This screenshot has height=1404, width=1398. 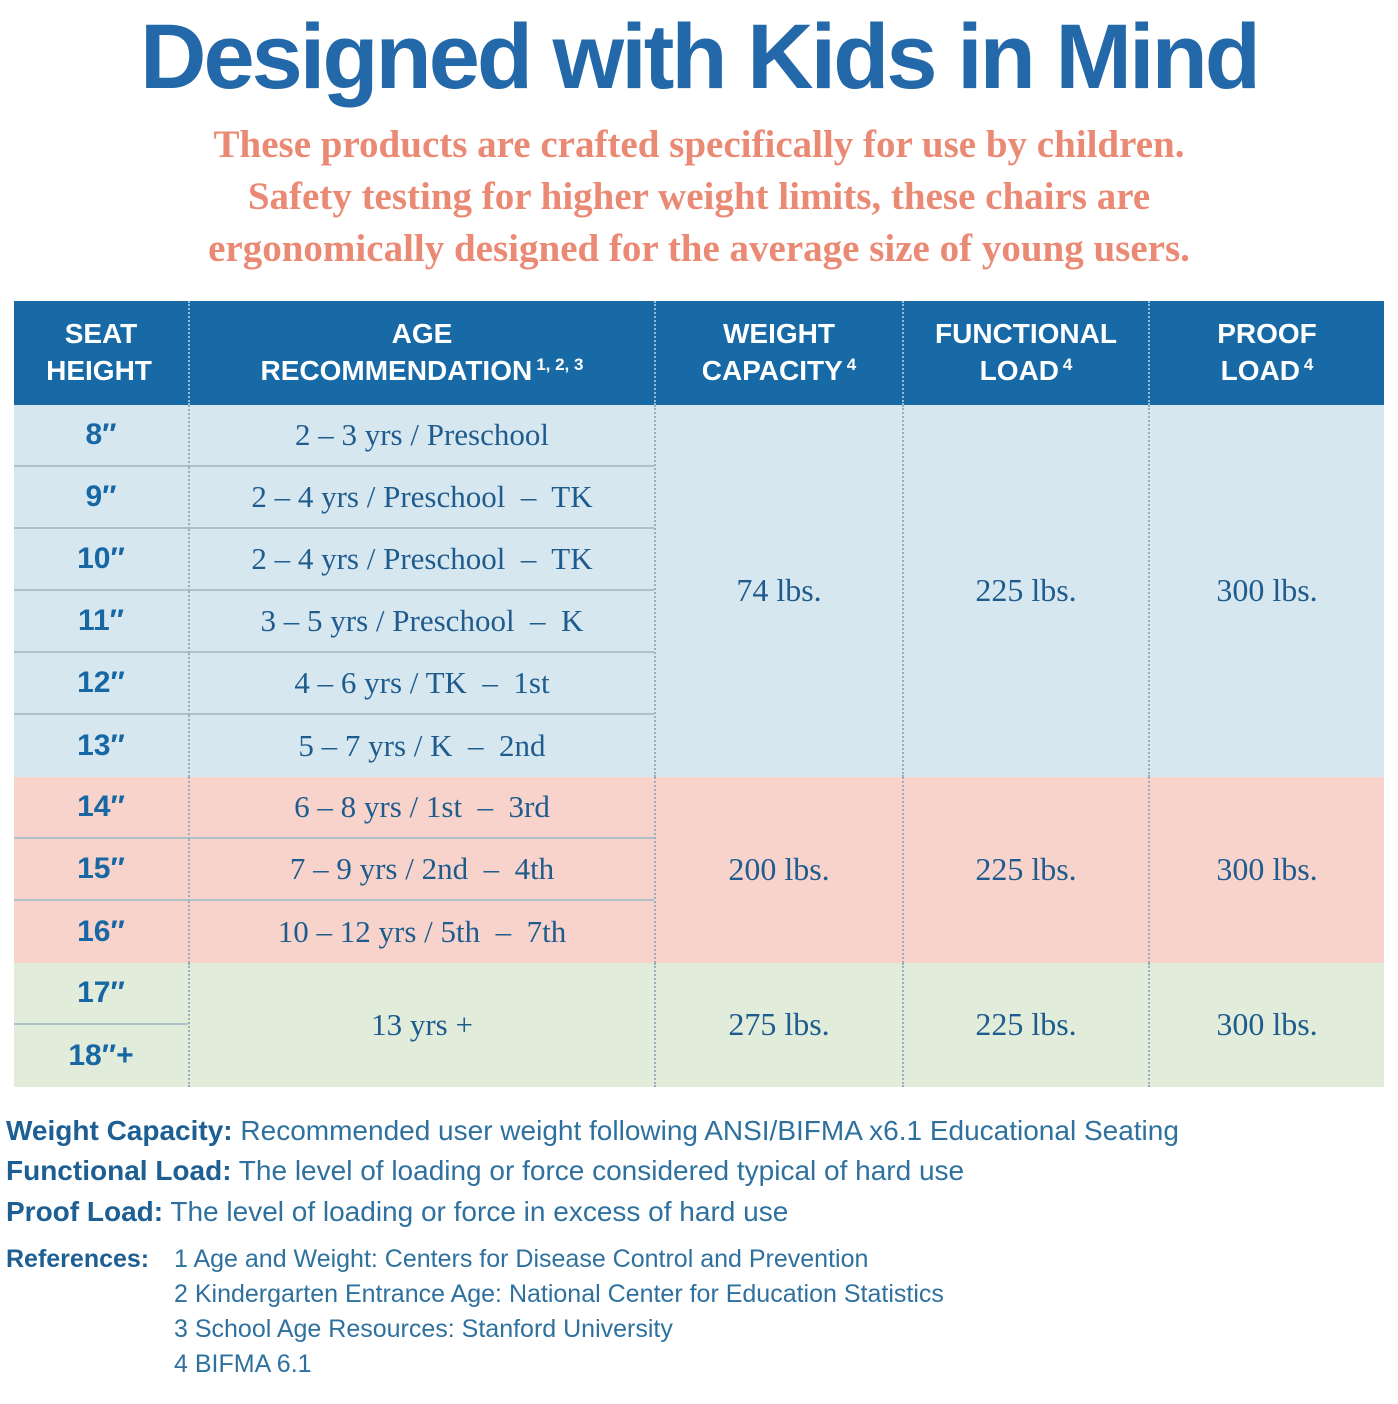 I want to click on col-header-line: SEAT, so click(x=101, y=333).